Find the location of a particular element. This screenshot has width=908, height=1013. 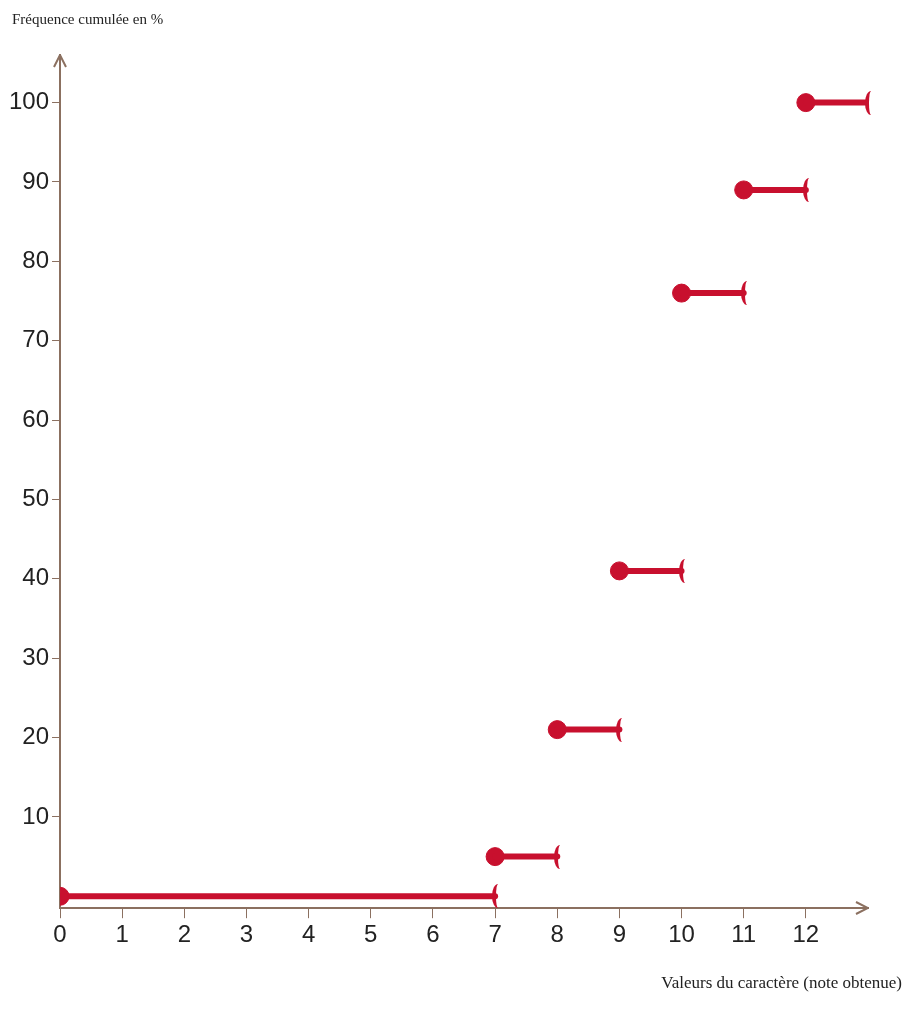

y-tick-label: 70 is located at coordinates (36, 339).